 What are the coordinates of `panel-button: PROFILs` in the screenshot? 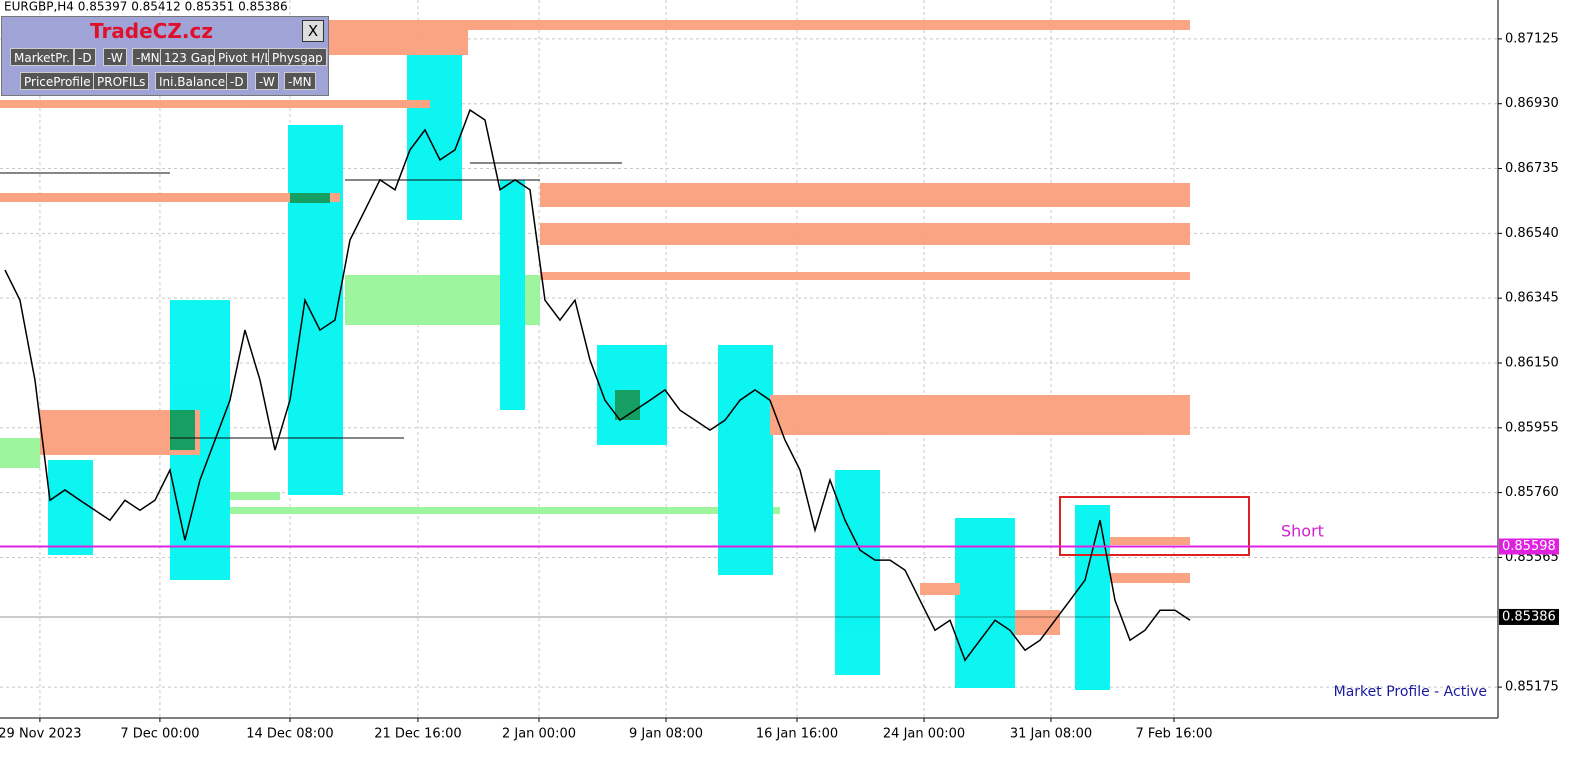 It's located at (121, 81).